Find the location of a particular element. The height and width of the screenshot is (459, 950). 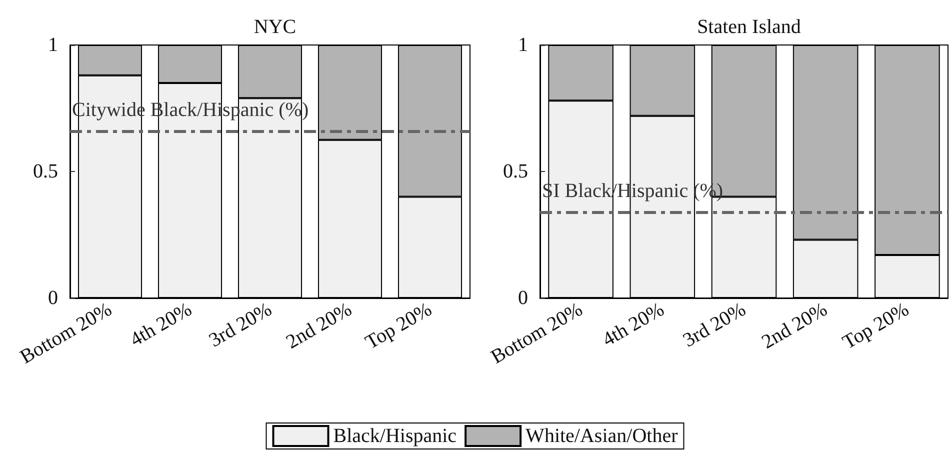

chart-title: Staten Island is located at coordinates (749, 27).